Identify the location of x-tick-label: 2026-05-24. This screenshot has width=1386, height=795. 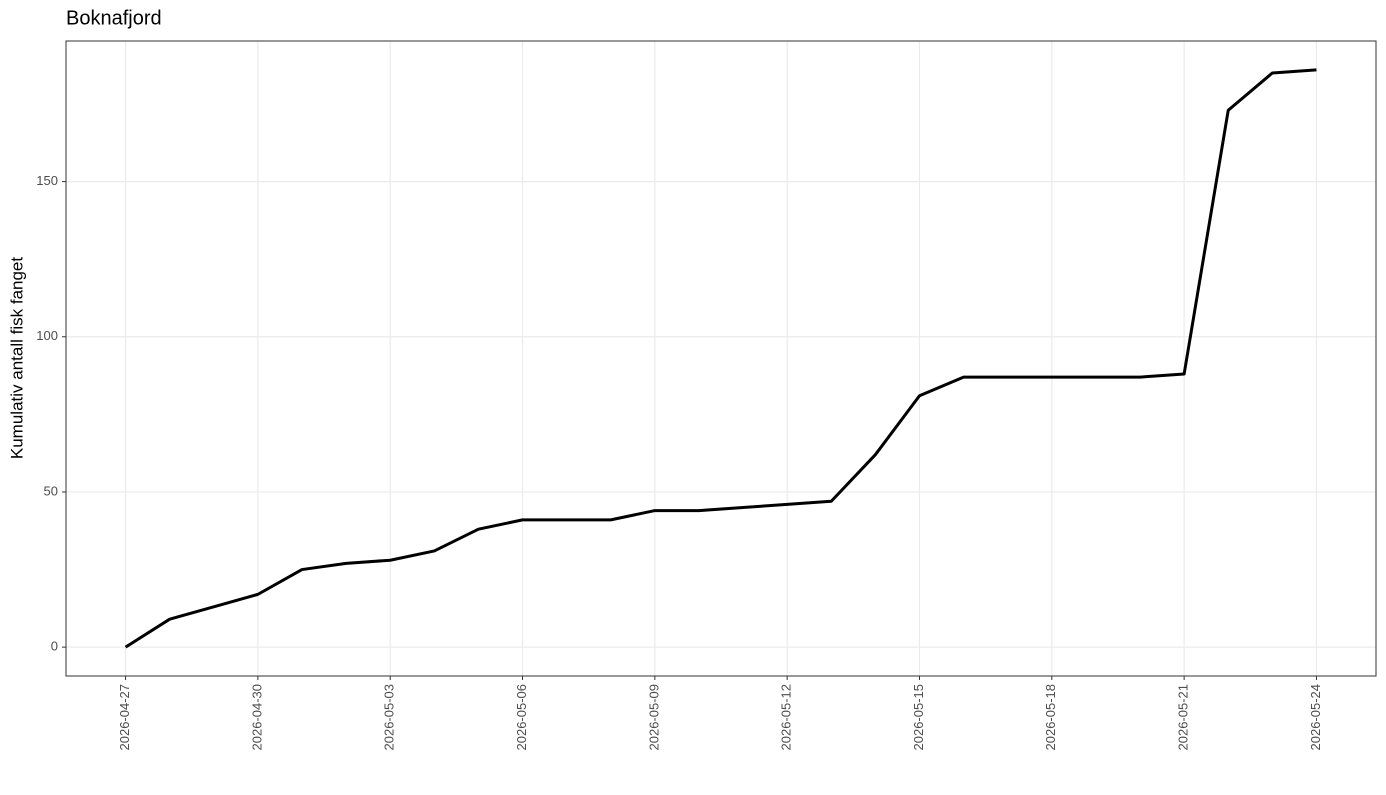
(1315, 717).